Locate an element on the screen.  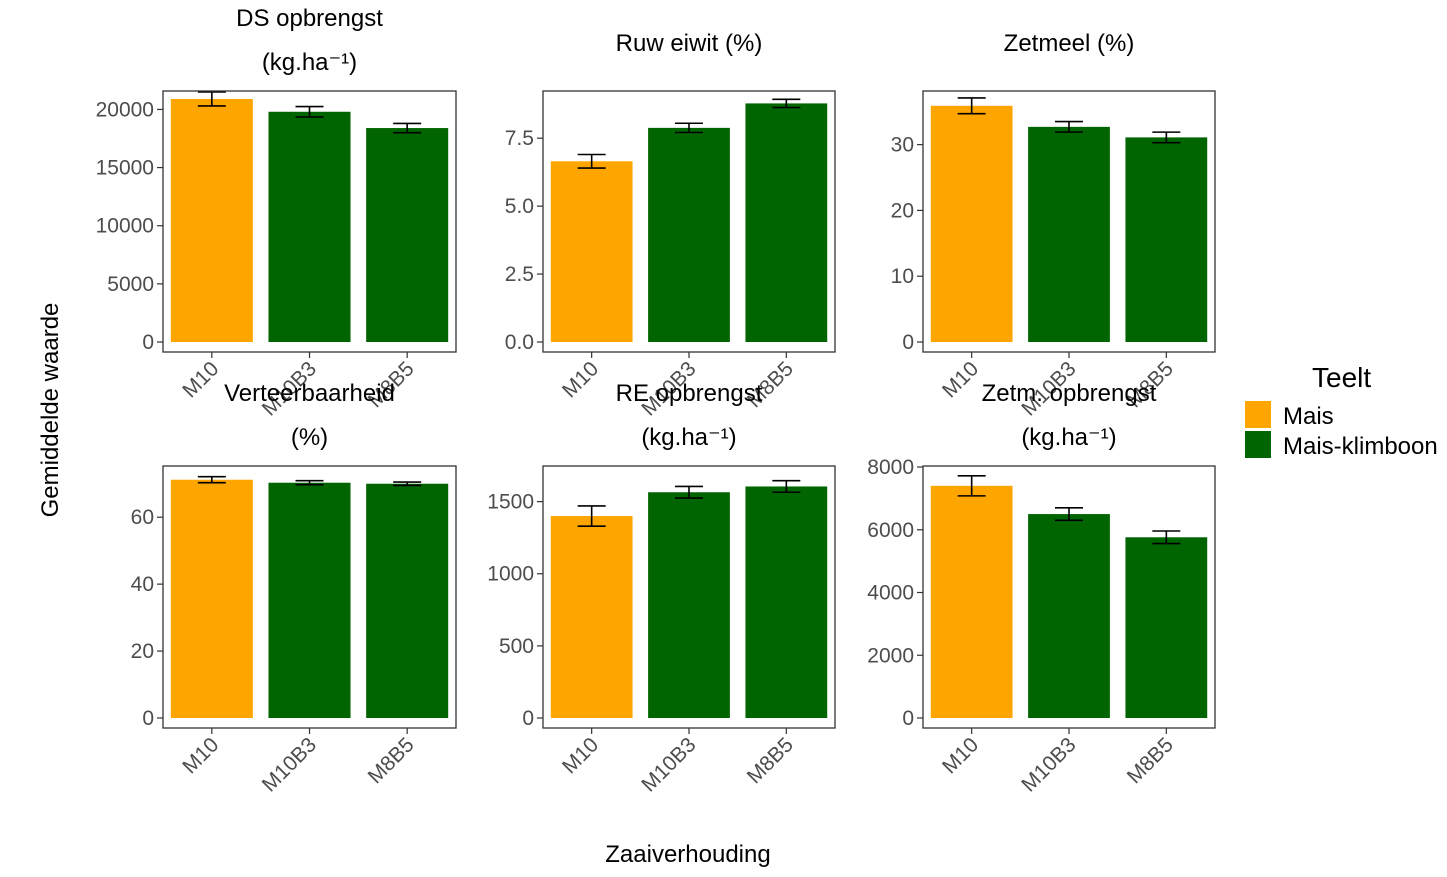
y-tick-label: 15000 is located at coordinates (125, 168).